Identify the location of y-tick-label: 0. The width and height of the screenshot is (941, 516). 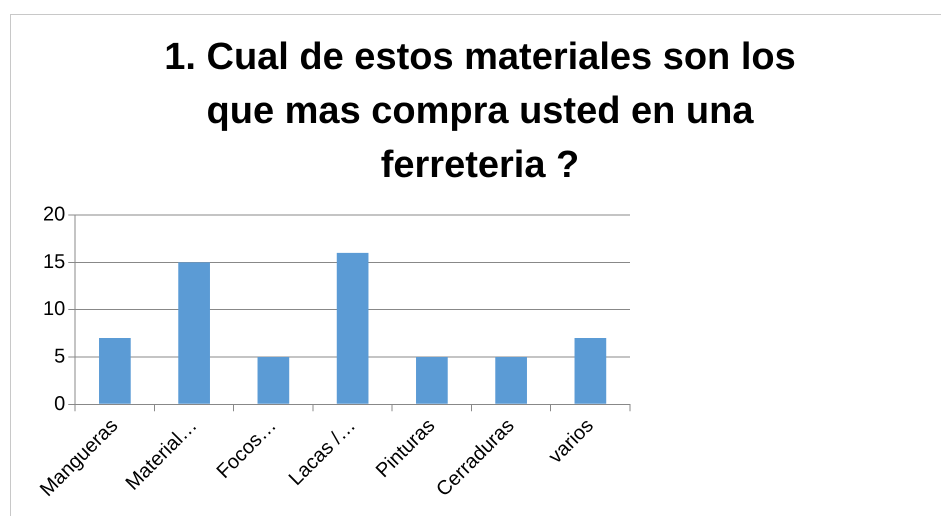
(60, 403).